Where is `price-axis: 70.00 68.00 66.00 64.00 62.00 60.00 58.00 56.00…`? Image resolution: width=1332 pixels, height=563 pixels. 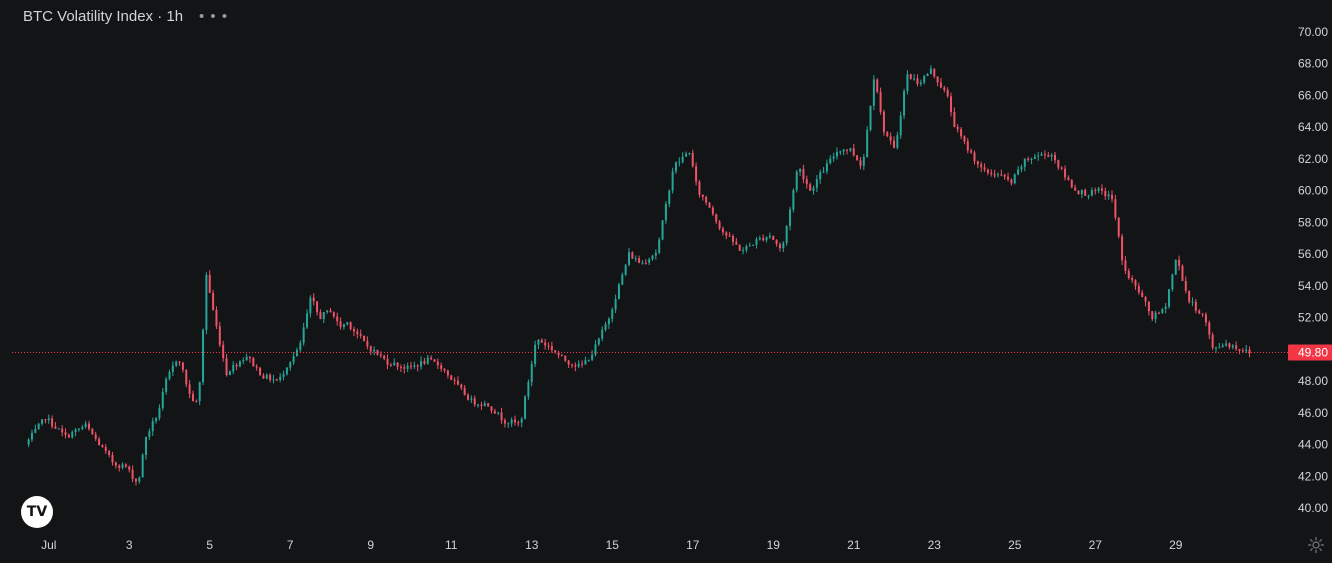 price-axis: 70.00 68.00 66.00 64.00 62.00 60.00 58.00 56.00… is located at coordinates (1313, 270).